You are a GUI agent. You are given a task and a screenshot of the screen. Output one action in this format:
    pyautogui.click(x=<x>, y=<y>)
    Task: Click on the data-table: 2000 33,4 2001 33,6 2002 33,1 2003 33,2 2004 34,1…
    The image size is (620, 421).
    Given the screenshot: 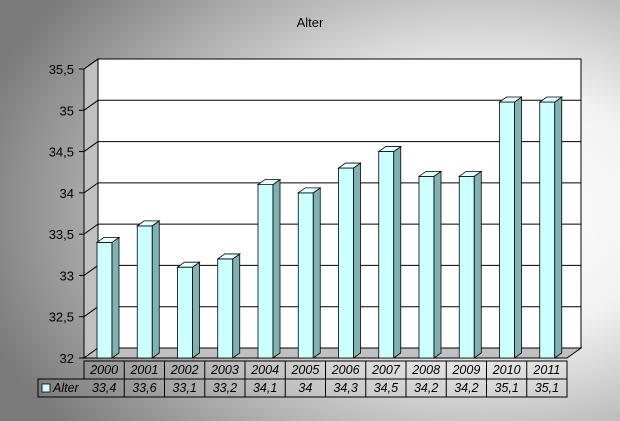 What is the action you would take?
    pyautogui.click(x=302, y=379)
    